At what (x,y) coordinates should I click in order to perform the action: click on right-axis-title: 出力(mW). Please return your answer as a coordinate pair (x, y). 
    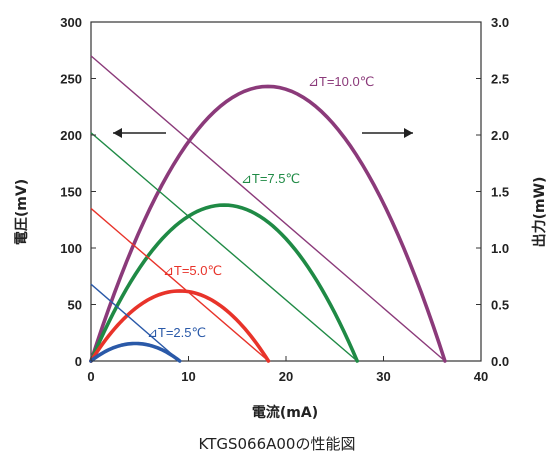
    Looking at the image, I should click on (539, 212).